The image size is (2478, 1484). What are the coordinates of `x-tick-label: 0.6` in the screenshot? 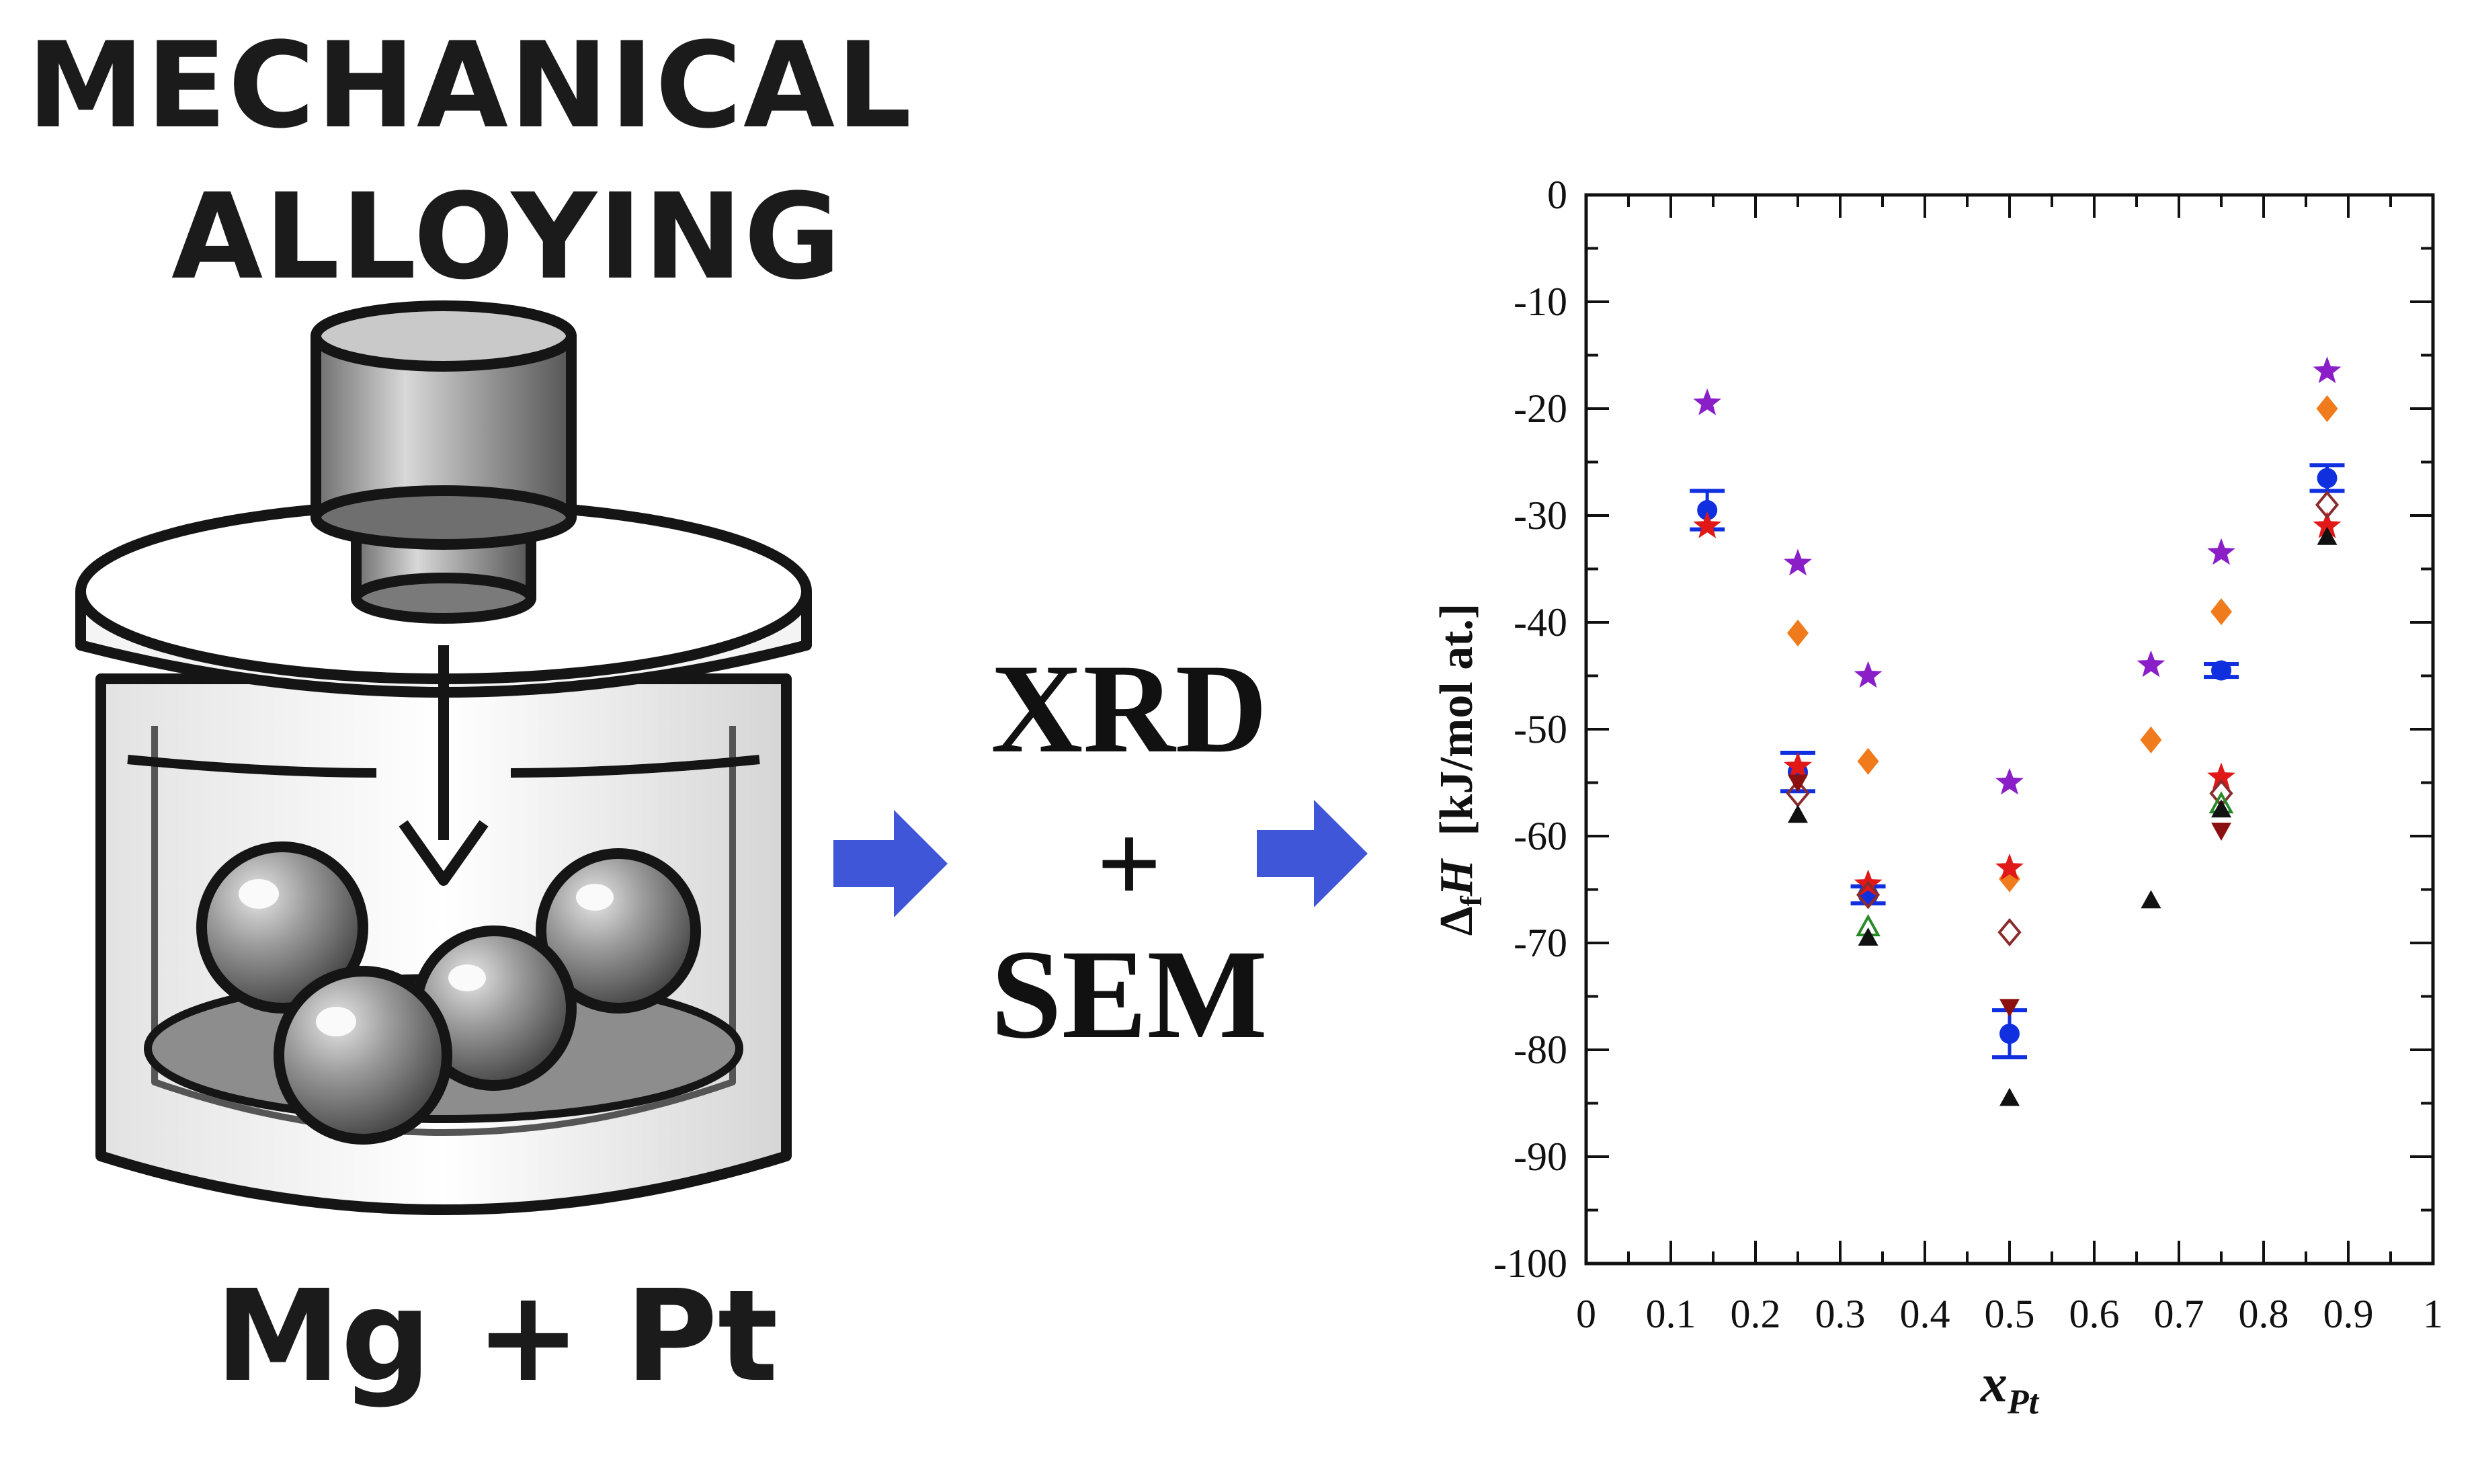 It's located at (2094, 1314).